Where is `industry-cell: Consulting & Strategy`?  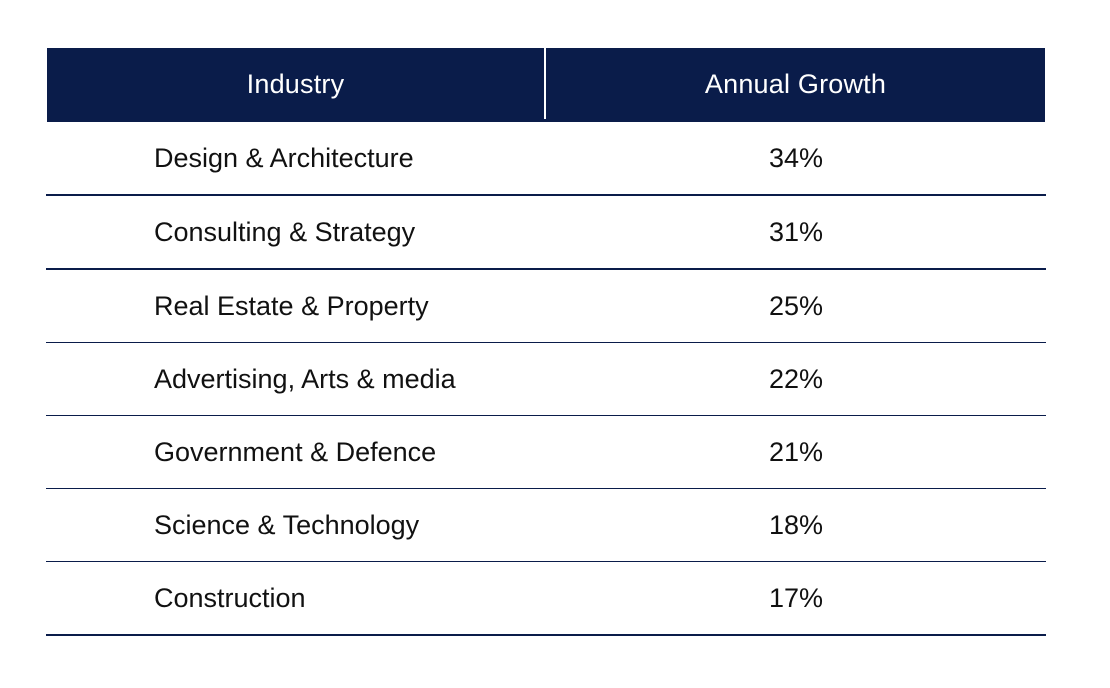 industry-cell: Consulting & Strategy is located at coordinates (285, 231).